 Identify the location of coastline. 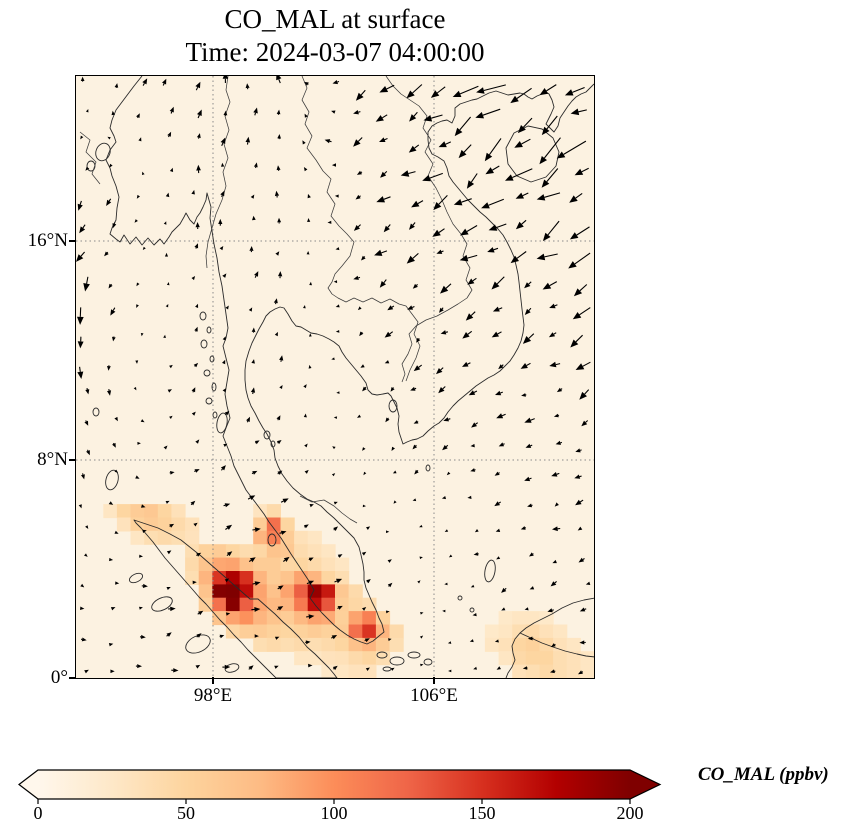
(235, 598).